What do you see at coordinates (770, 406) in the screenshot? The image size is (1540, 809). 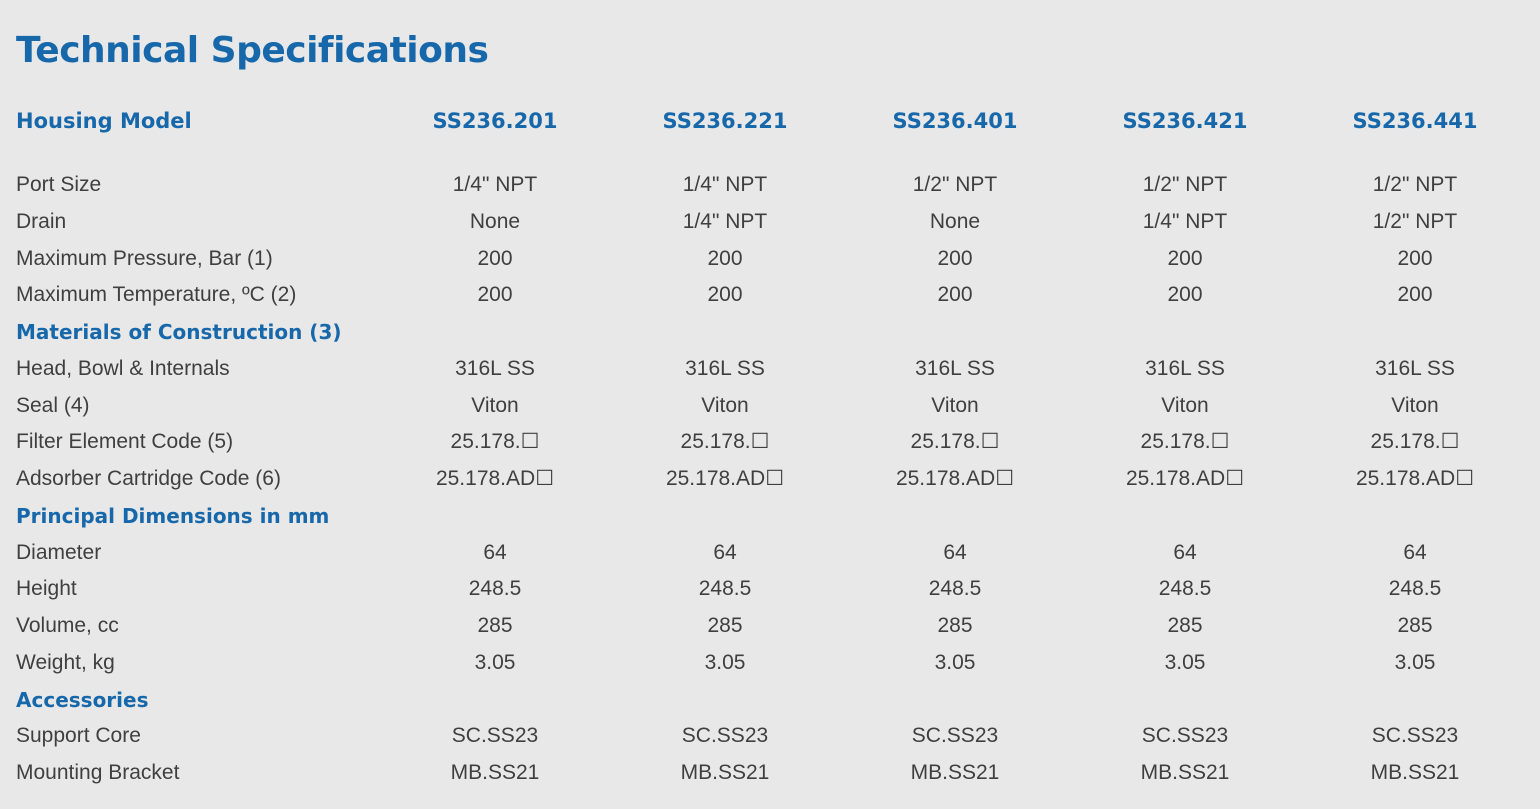 I see `spec-row: Seal (4) Viton Viton Viton Viton Viton` at bounding box center [770, 406].